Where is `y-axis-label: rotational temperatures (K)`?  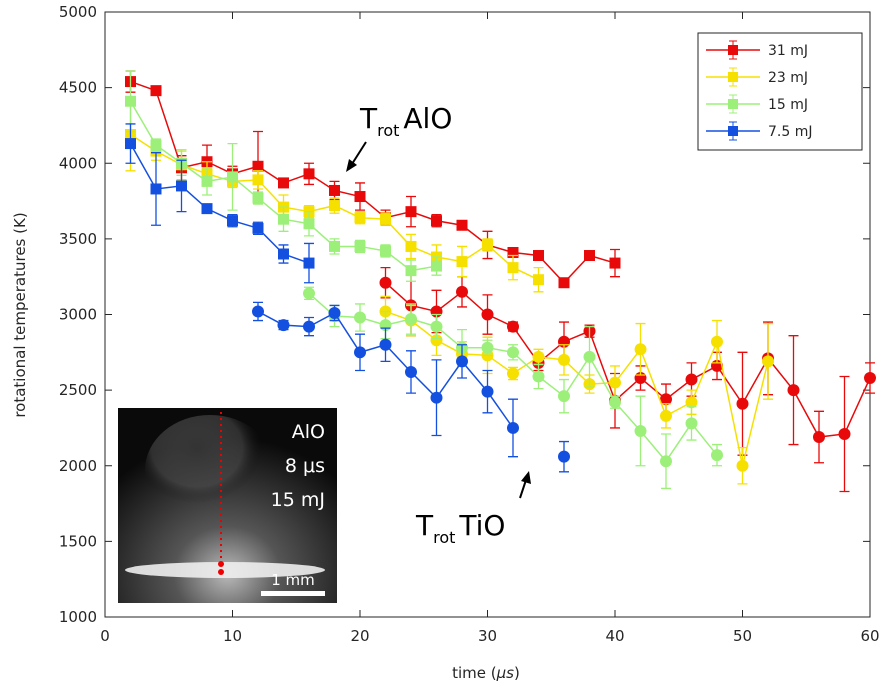 y-axis-label: rotational temperatures (K) is located at coordinates (20, 314).